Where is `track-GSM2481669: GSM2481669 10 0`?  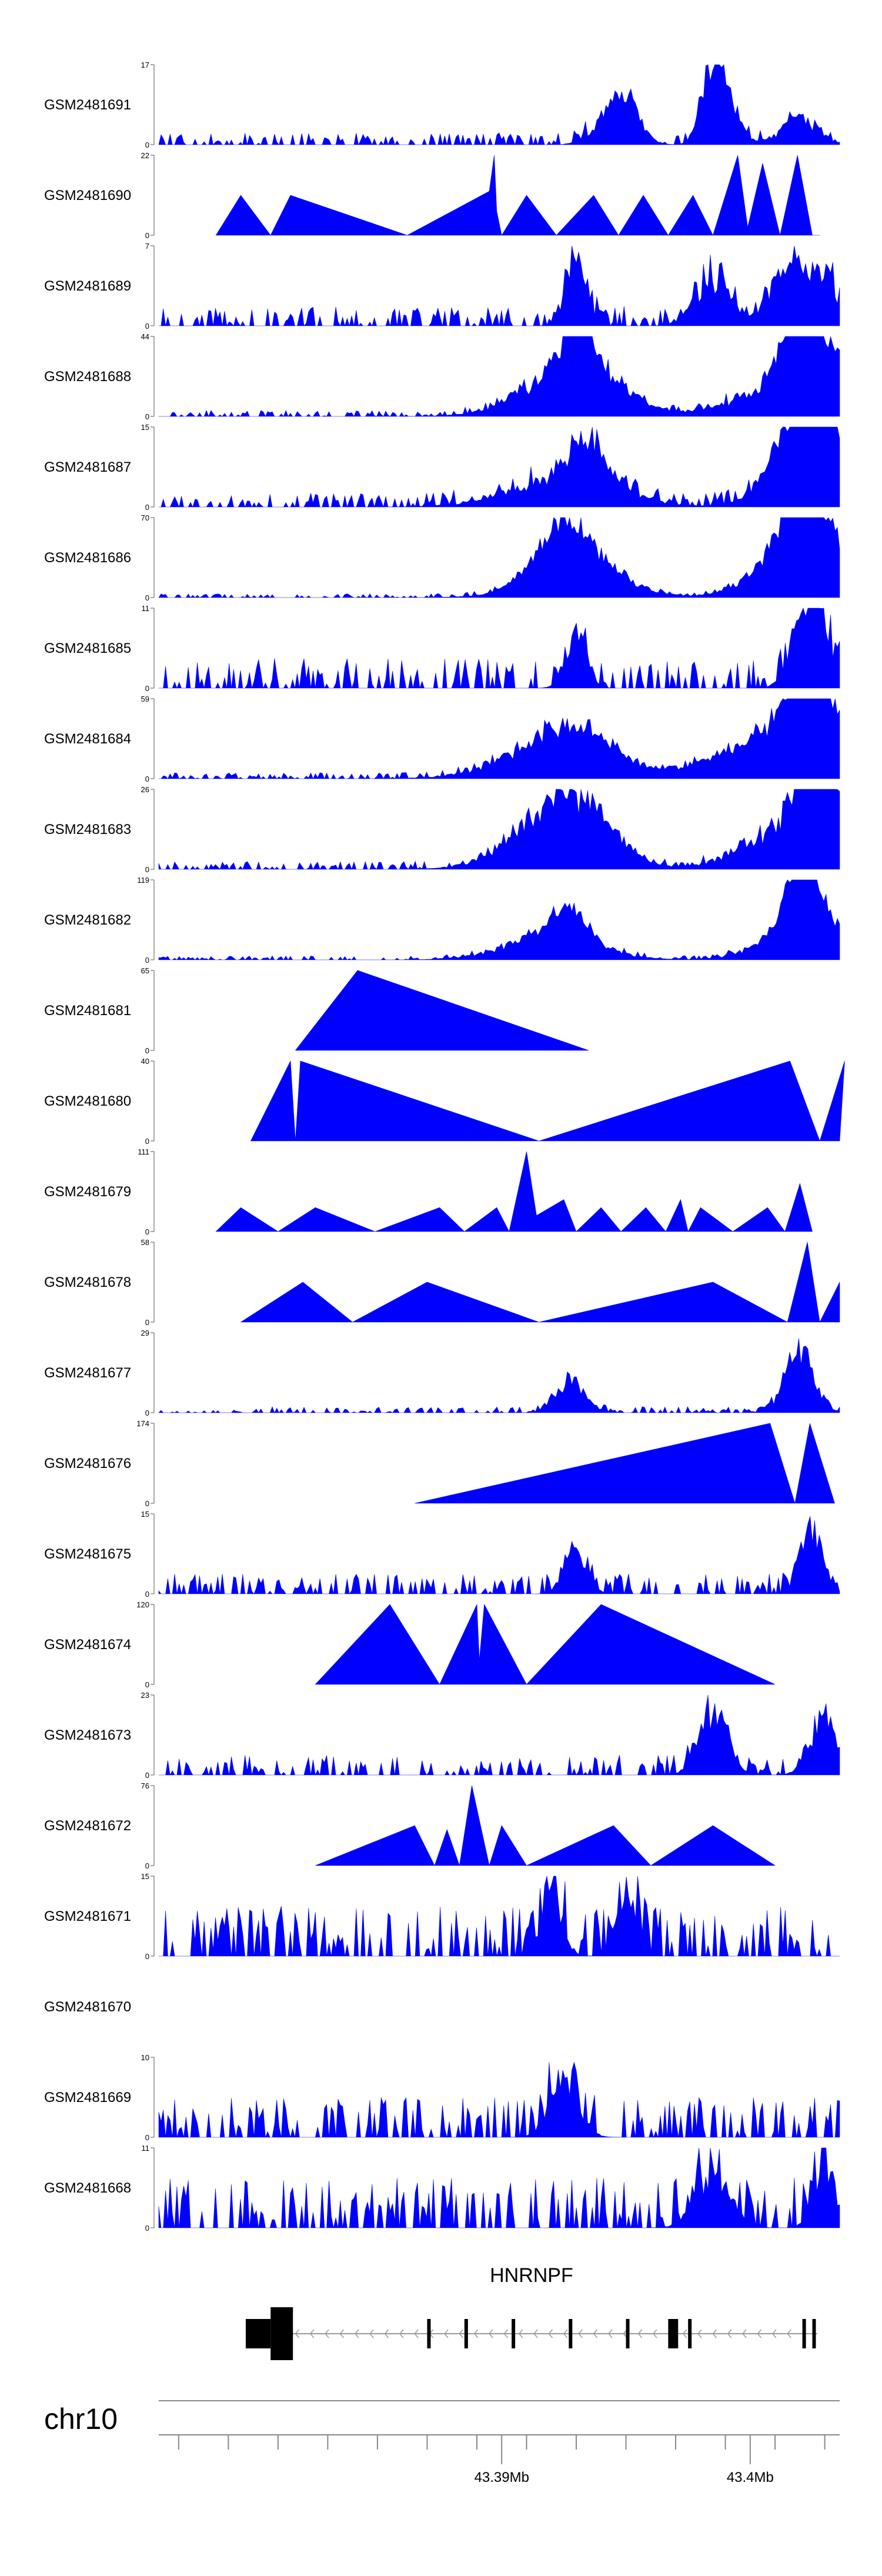
track-GSM2481669: GSM2481669 10 0 is located at coordinates (442, 2097).